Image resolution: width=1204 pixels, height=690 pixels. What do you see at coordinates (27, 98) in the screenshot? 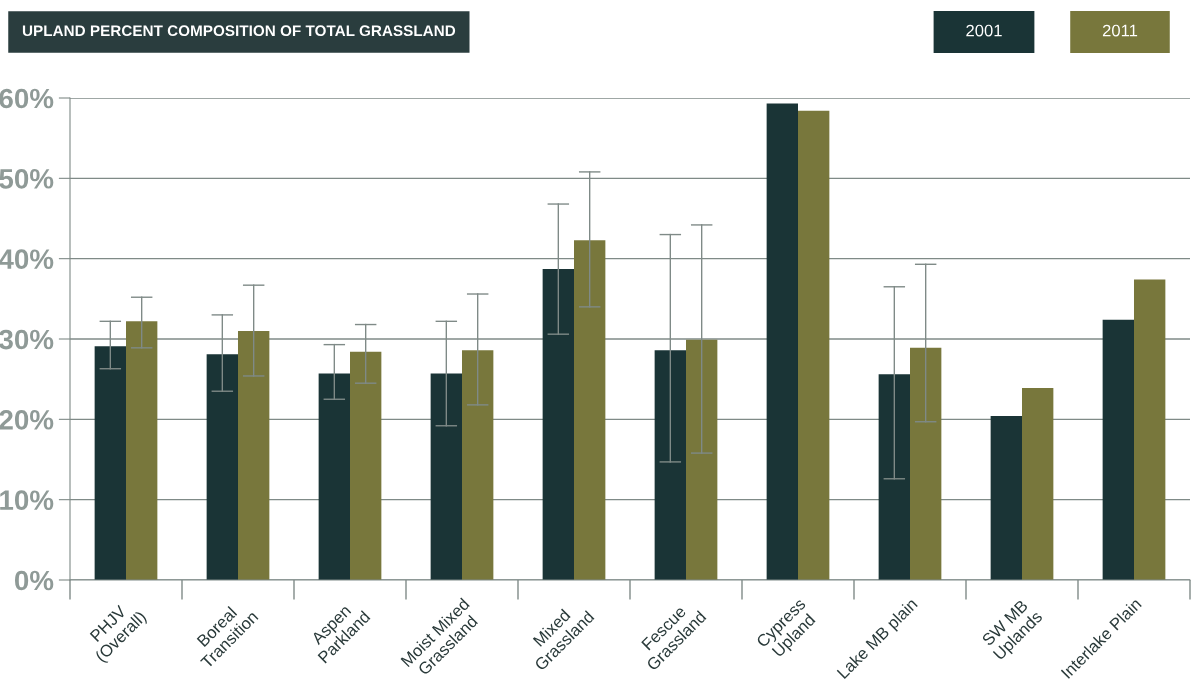
I see `y-tick-label: 60%` at bounding box center [27, 98].